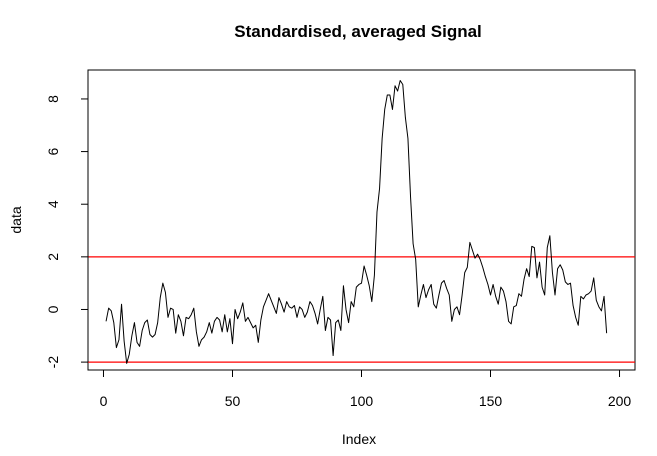 The width and height of the screenshot is (657, 456). Describe the element at coordinates (53, 151) in the screenshot. I see `y-tick-label: 6` at that location.